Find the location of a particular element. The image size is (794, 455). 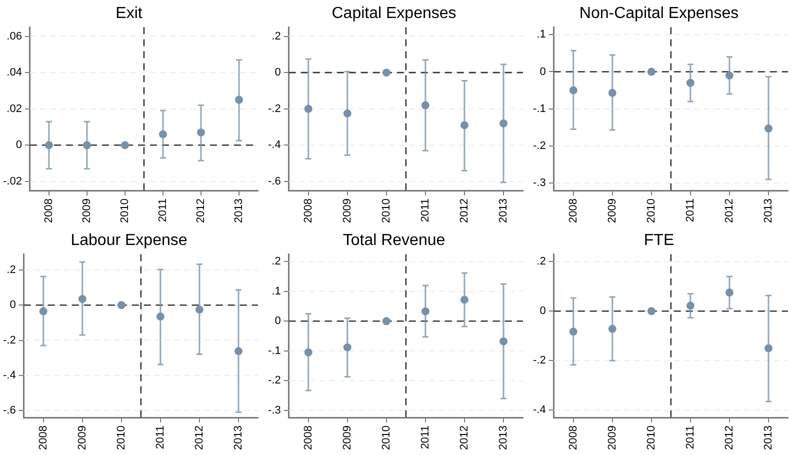

chart-title: FTE is located at coordinates (659, 241).